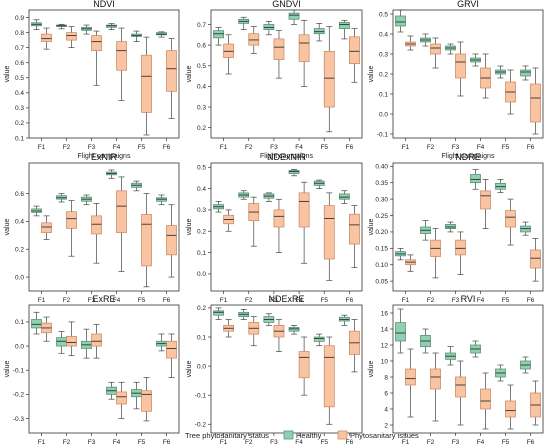 This screenshot has height=445, width=550. Describe the element at coordinates (385, 345) in the screenshot. I see `y-tick-label: 12` at that location.